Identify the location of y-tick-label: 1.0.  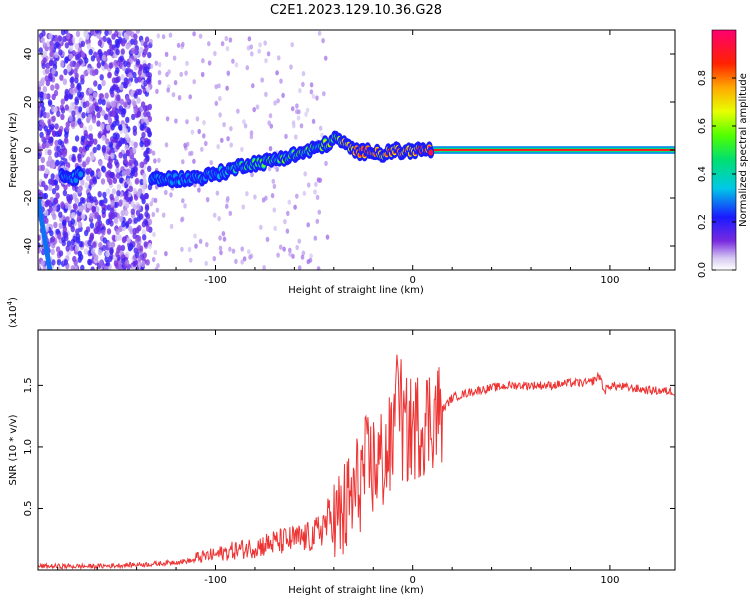
(28, 447).